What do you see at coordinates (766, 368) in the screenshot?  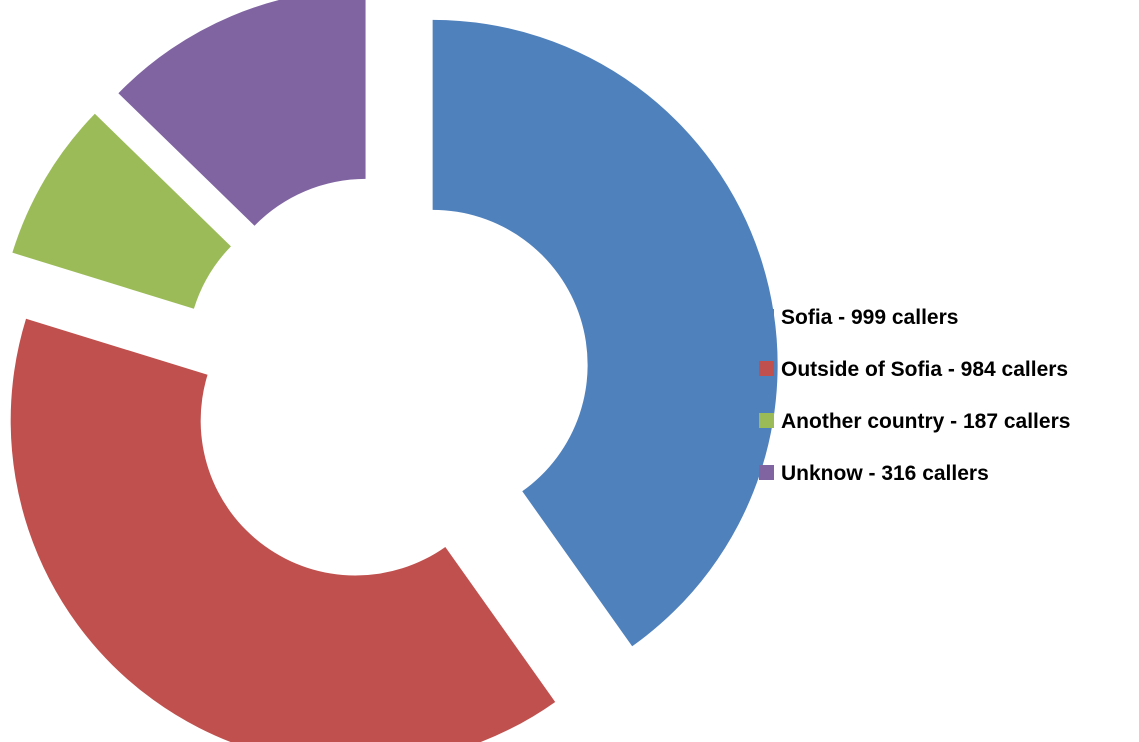 I see `legend-swatch-outside-of-sofia` at bounding box center [766, 368].